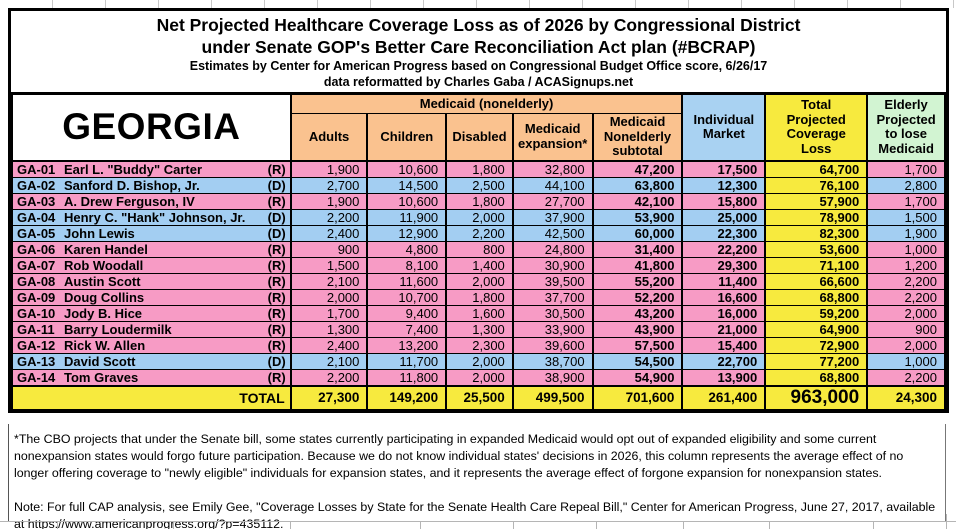  Describe the element at coordinates (637, 377) in the screenshot. I see `cell-subtotal: 54,900` at that location.